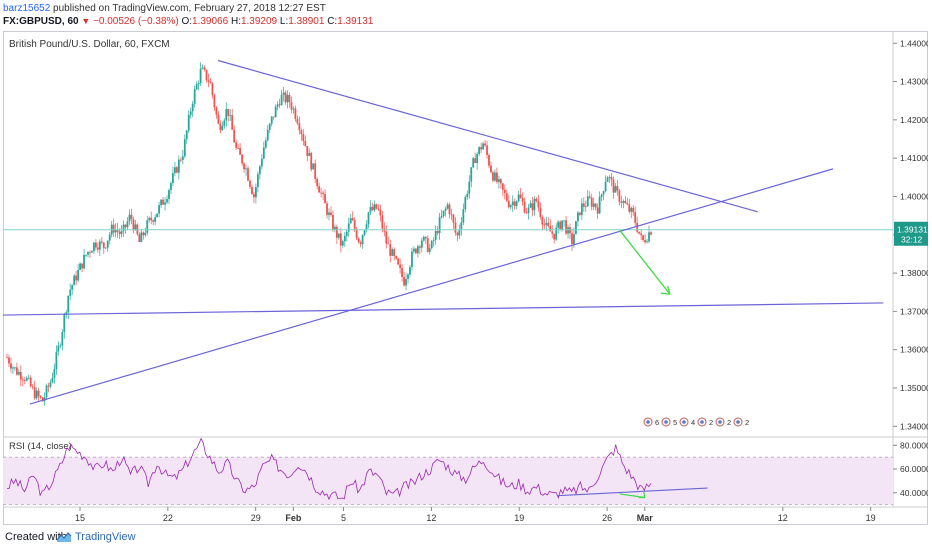 This screenshot has width=932, height=550. Describe the element at coordinates (105, 537) in the screenshot. I see `tradingview-brand: TradingView` at that location.